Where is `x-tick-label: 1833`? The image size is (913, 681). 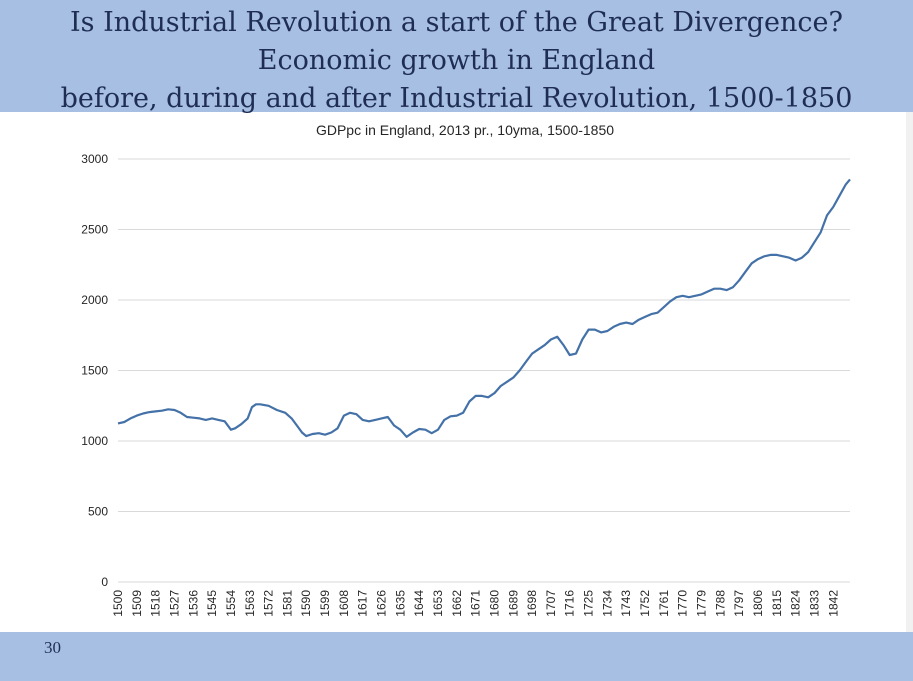 x-tick-label: 1833 is located at coordinates (814, 603).